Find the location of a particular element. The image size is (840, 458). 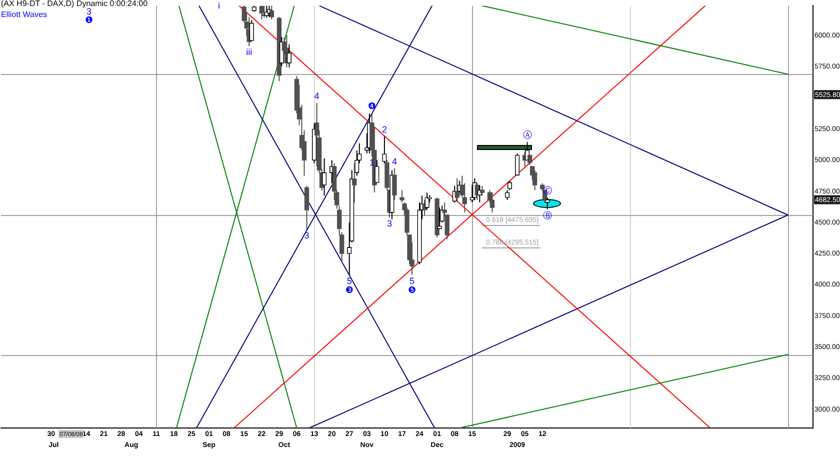

annotation: Ⓑ is located at coordinates (547, 215).